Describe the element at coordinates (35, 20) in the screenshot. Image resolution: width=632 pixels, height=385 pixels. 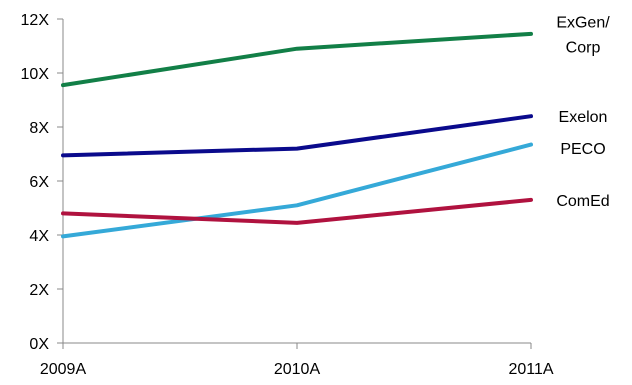
I see `y-tick-label: 12X` at that location.